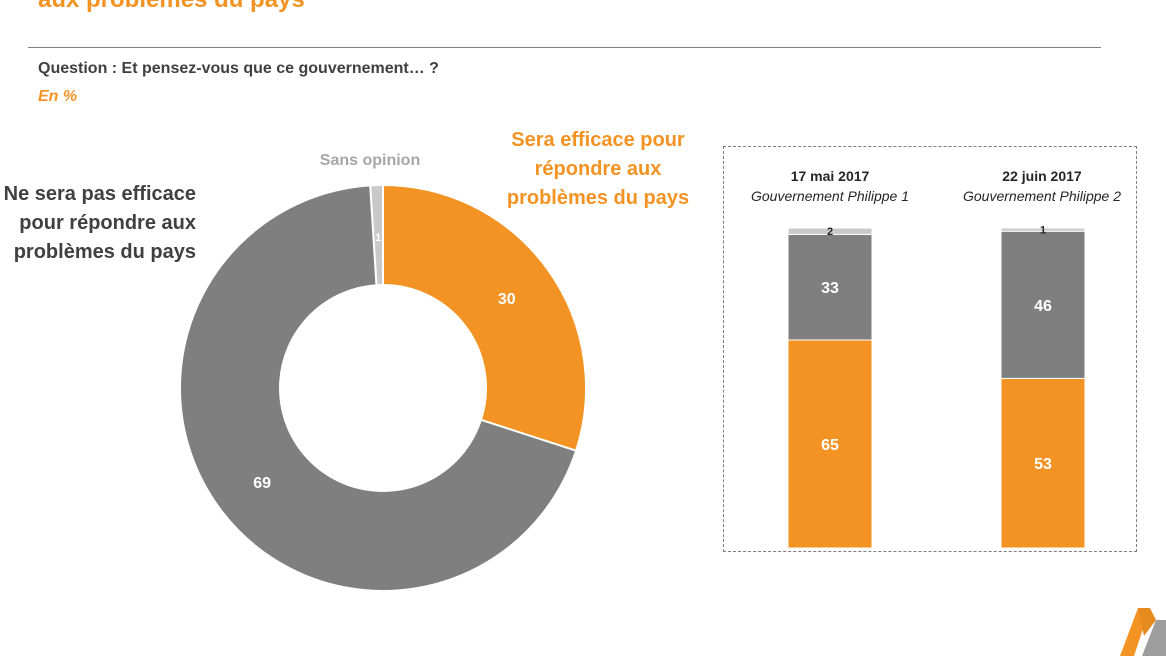  What do you see at coordinates (262, 483) in the screenshot?
I see `donut-value-negative: 69` at bounding box center [262, 483].